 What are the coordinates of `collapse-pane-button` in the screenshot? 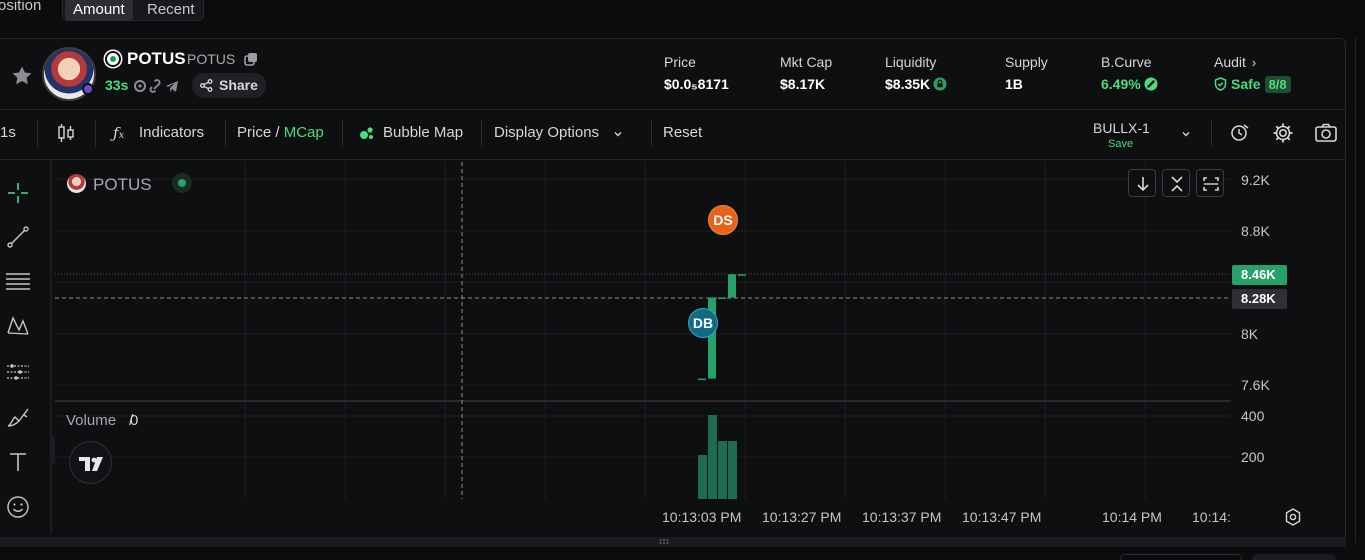 It's located at (1176, 183).